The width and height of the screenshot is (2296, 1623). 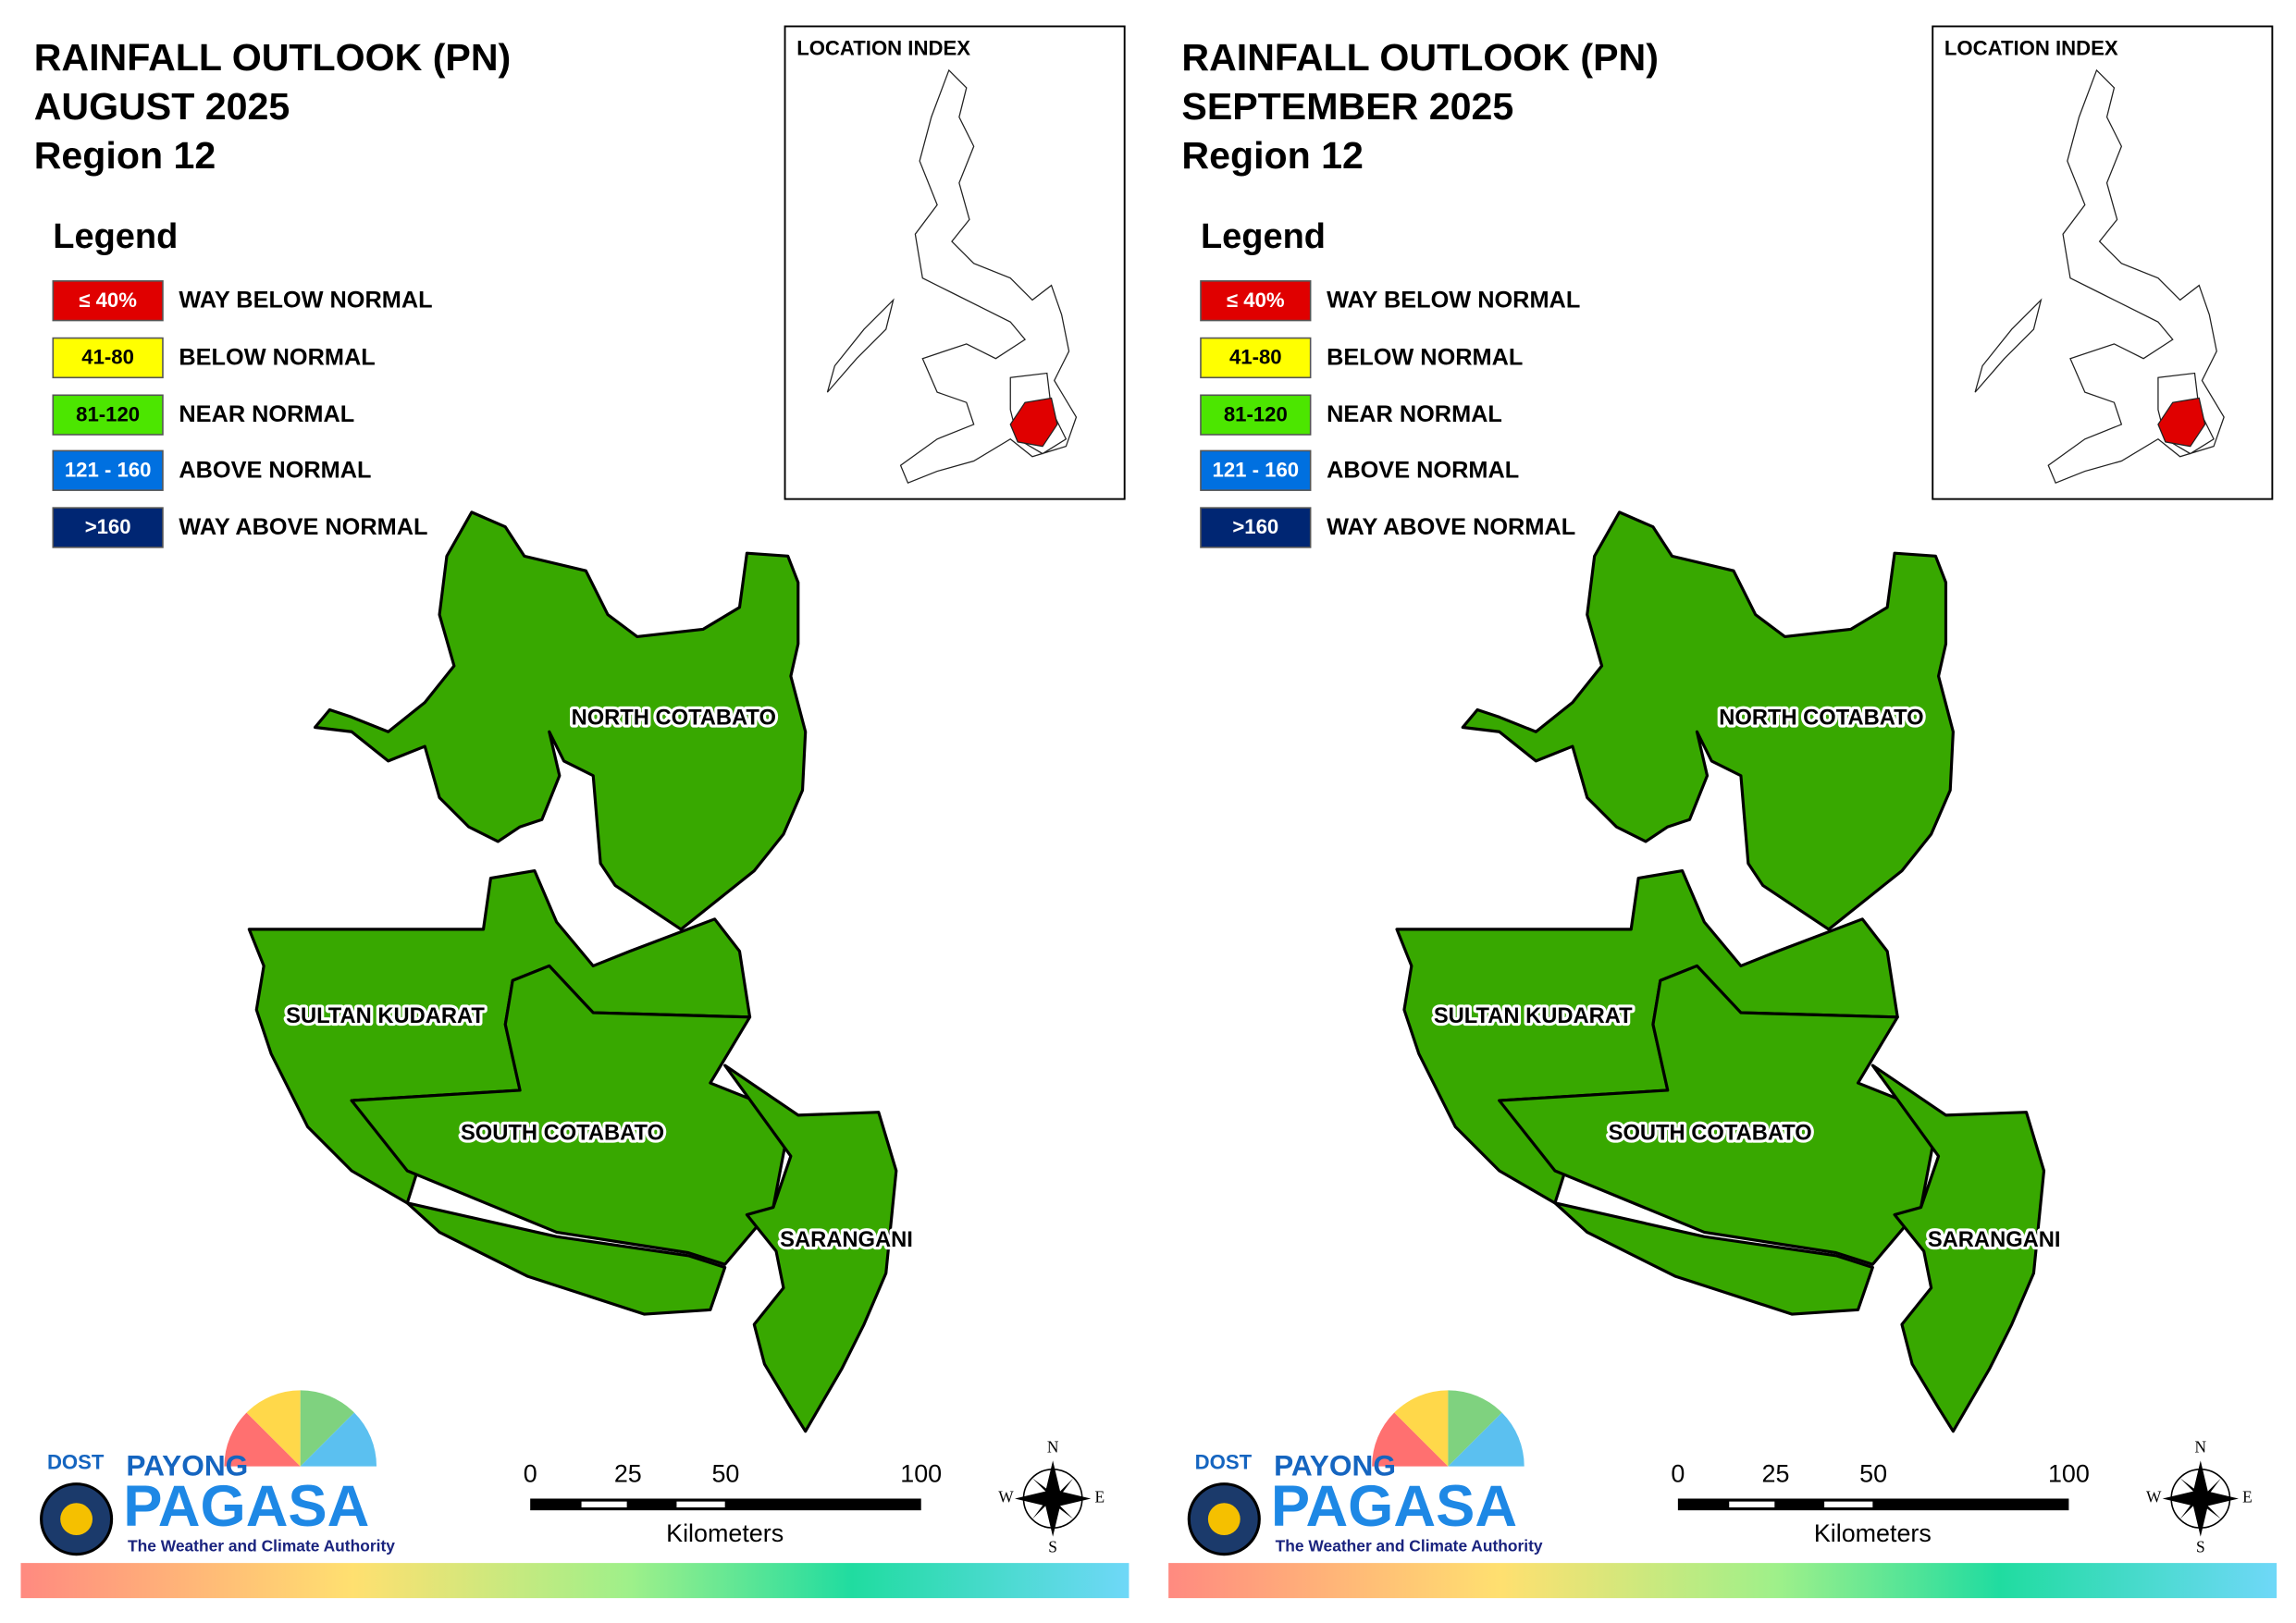 What do you see at coordinates (1347, 106) in the screenshot?
I see `title-line: SEPTEMBER 2025` at bounding box center [1347, 106].